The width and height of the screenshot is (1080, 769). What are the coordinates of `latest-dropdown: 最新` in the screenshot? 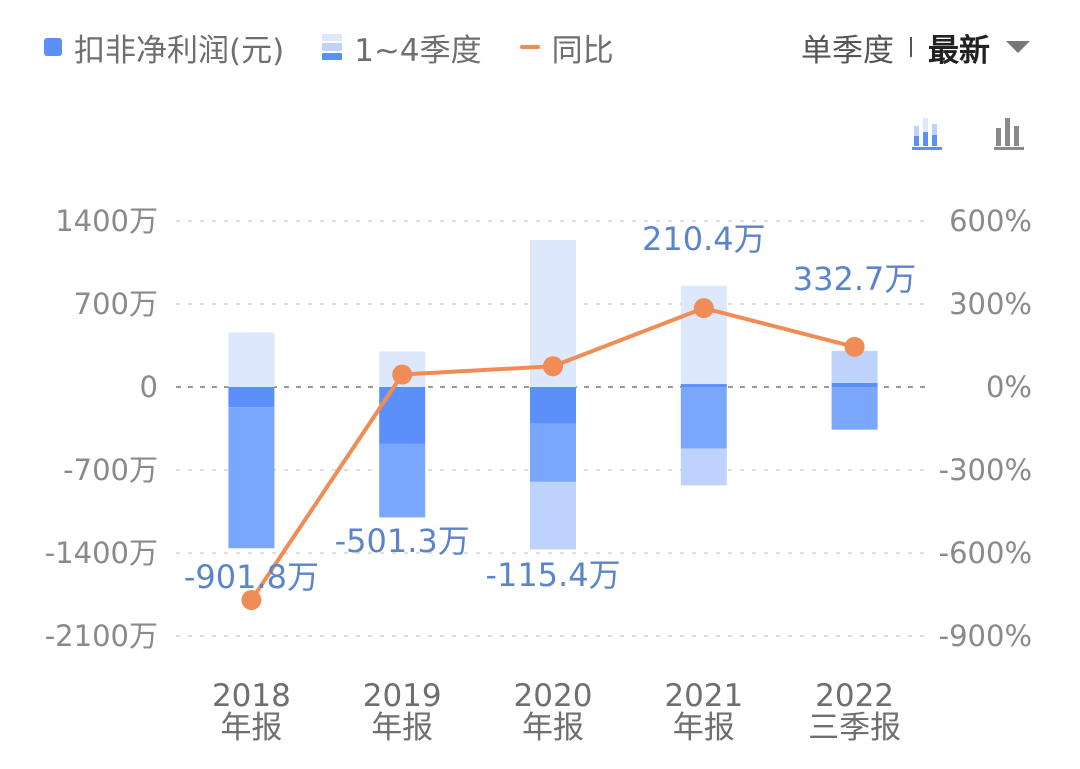 It's located at (959, 50).